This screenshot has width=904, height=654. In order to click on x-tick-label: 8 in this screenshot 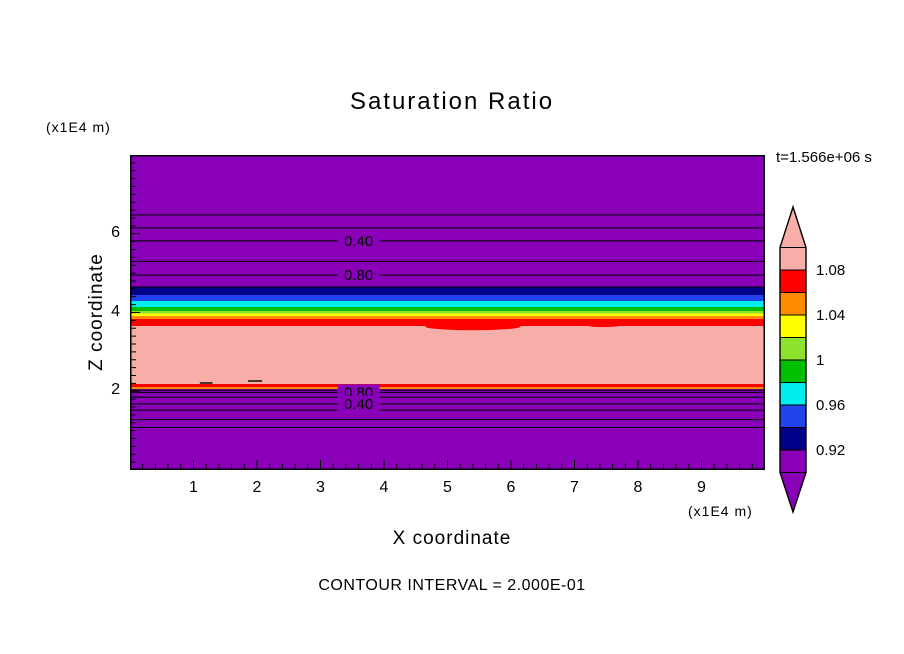, I will do `click(638, 487)`.